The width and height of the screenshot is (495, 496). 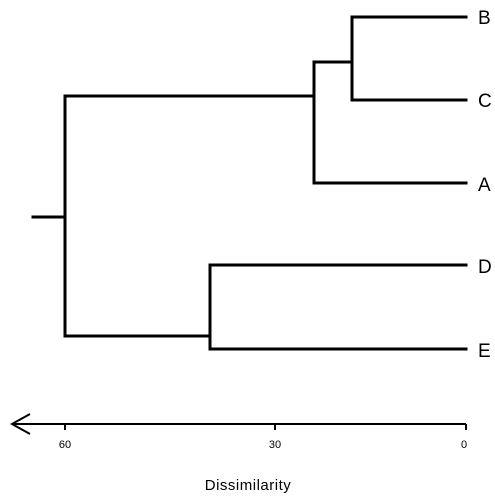 I want to click on tick-label-0: 0, so click(x=464, y=445).